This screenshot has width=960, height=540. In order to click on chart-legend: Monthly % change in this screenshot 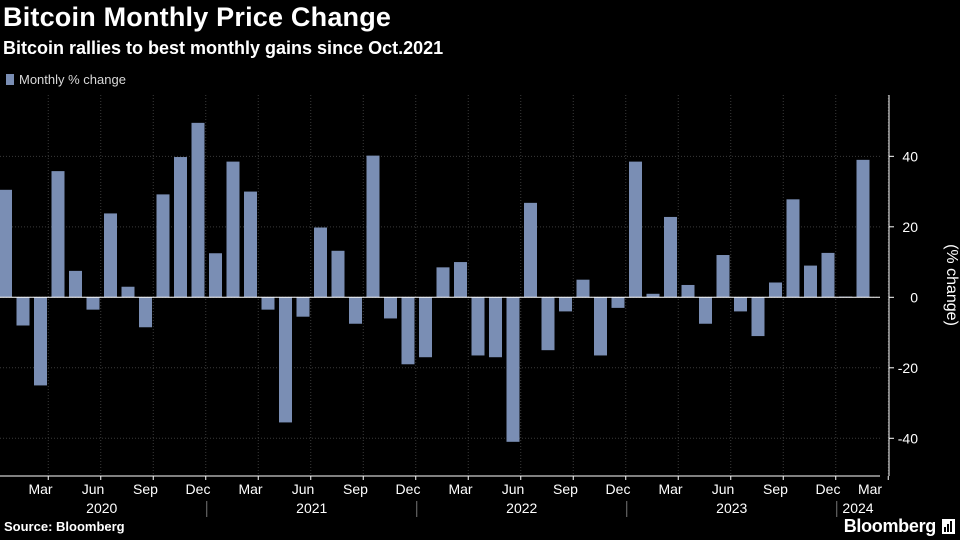, I will do `click(66, 79)`.